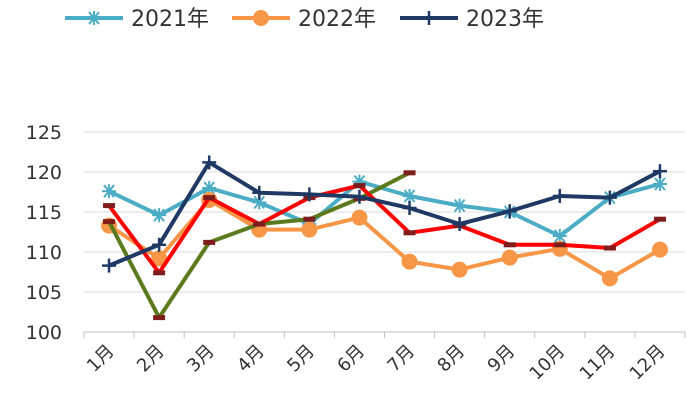 This screenshot has width=700, height=413. What do you see at coordinates (101, 359) in the screenshot?
I see `x-tick-label: 1月` at bounding box center [101, 359].